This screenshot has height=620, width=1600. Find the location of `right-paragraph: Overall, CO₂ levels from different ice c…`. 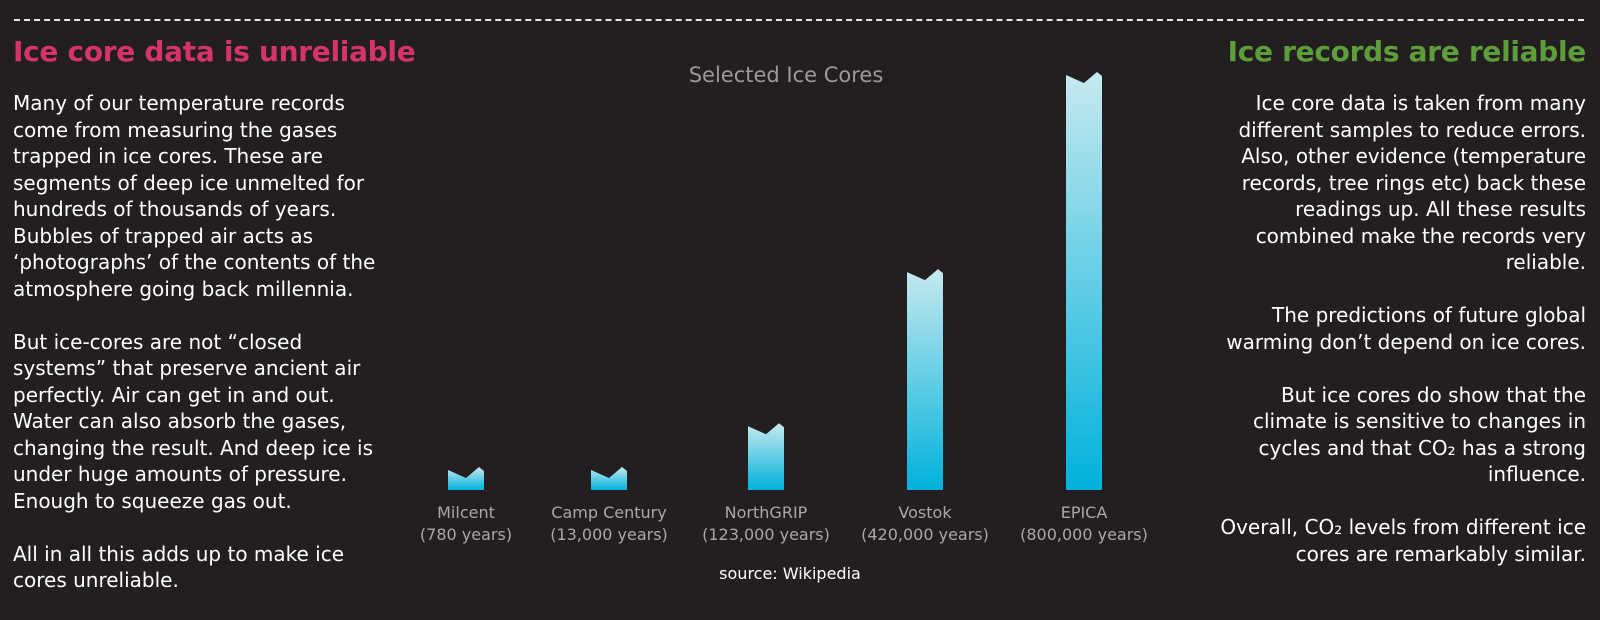

right-paragraph: Overall, CO₂ levels from different ice c… is located at coordinates (1403, 540).